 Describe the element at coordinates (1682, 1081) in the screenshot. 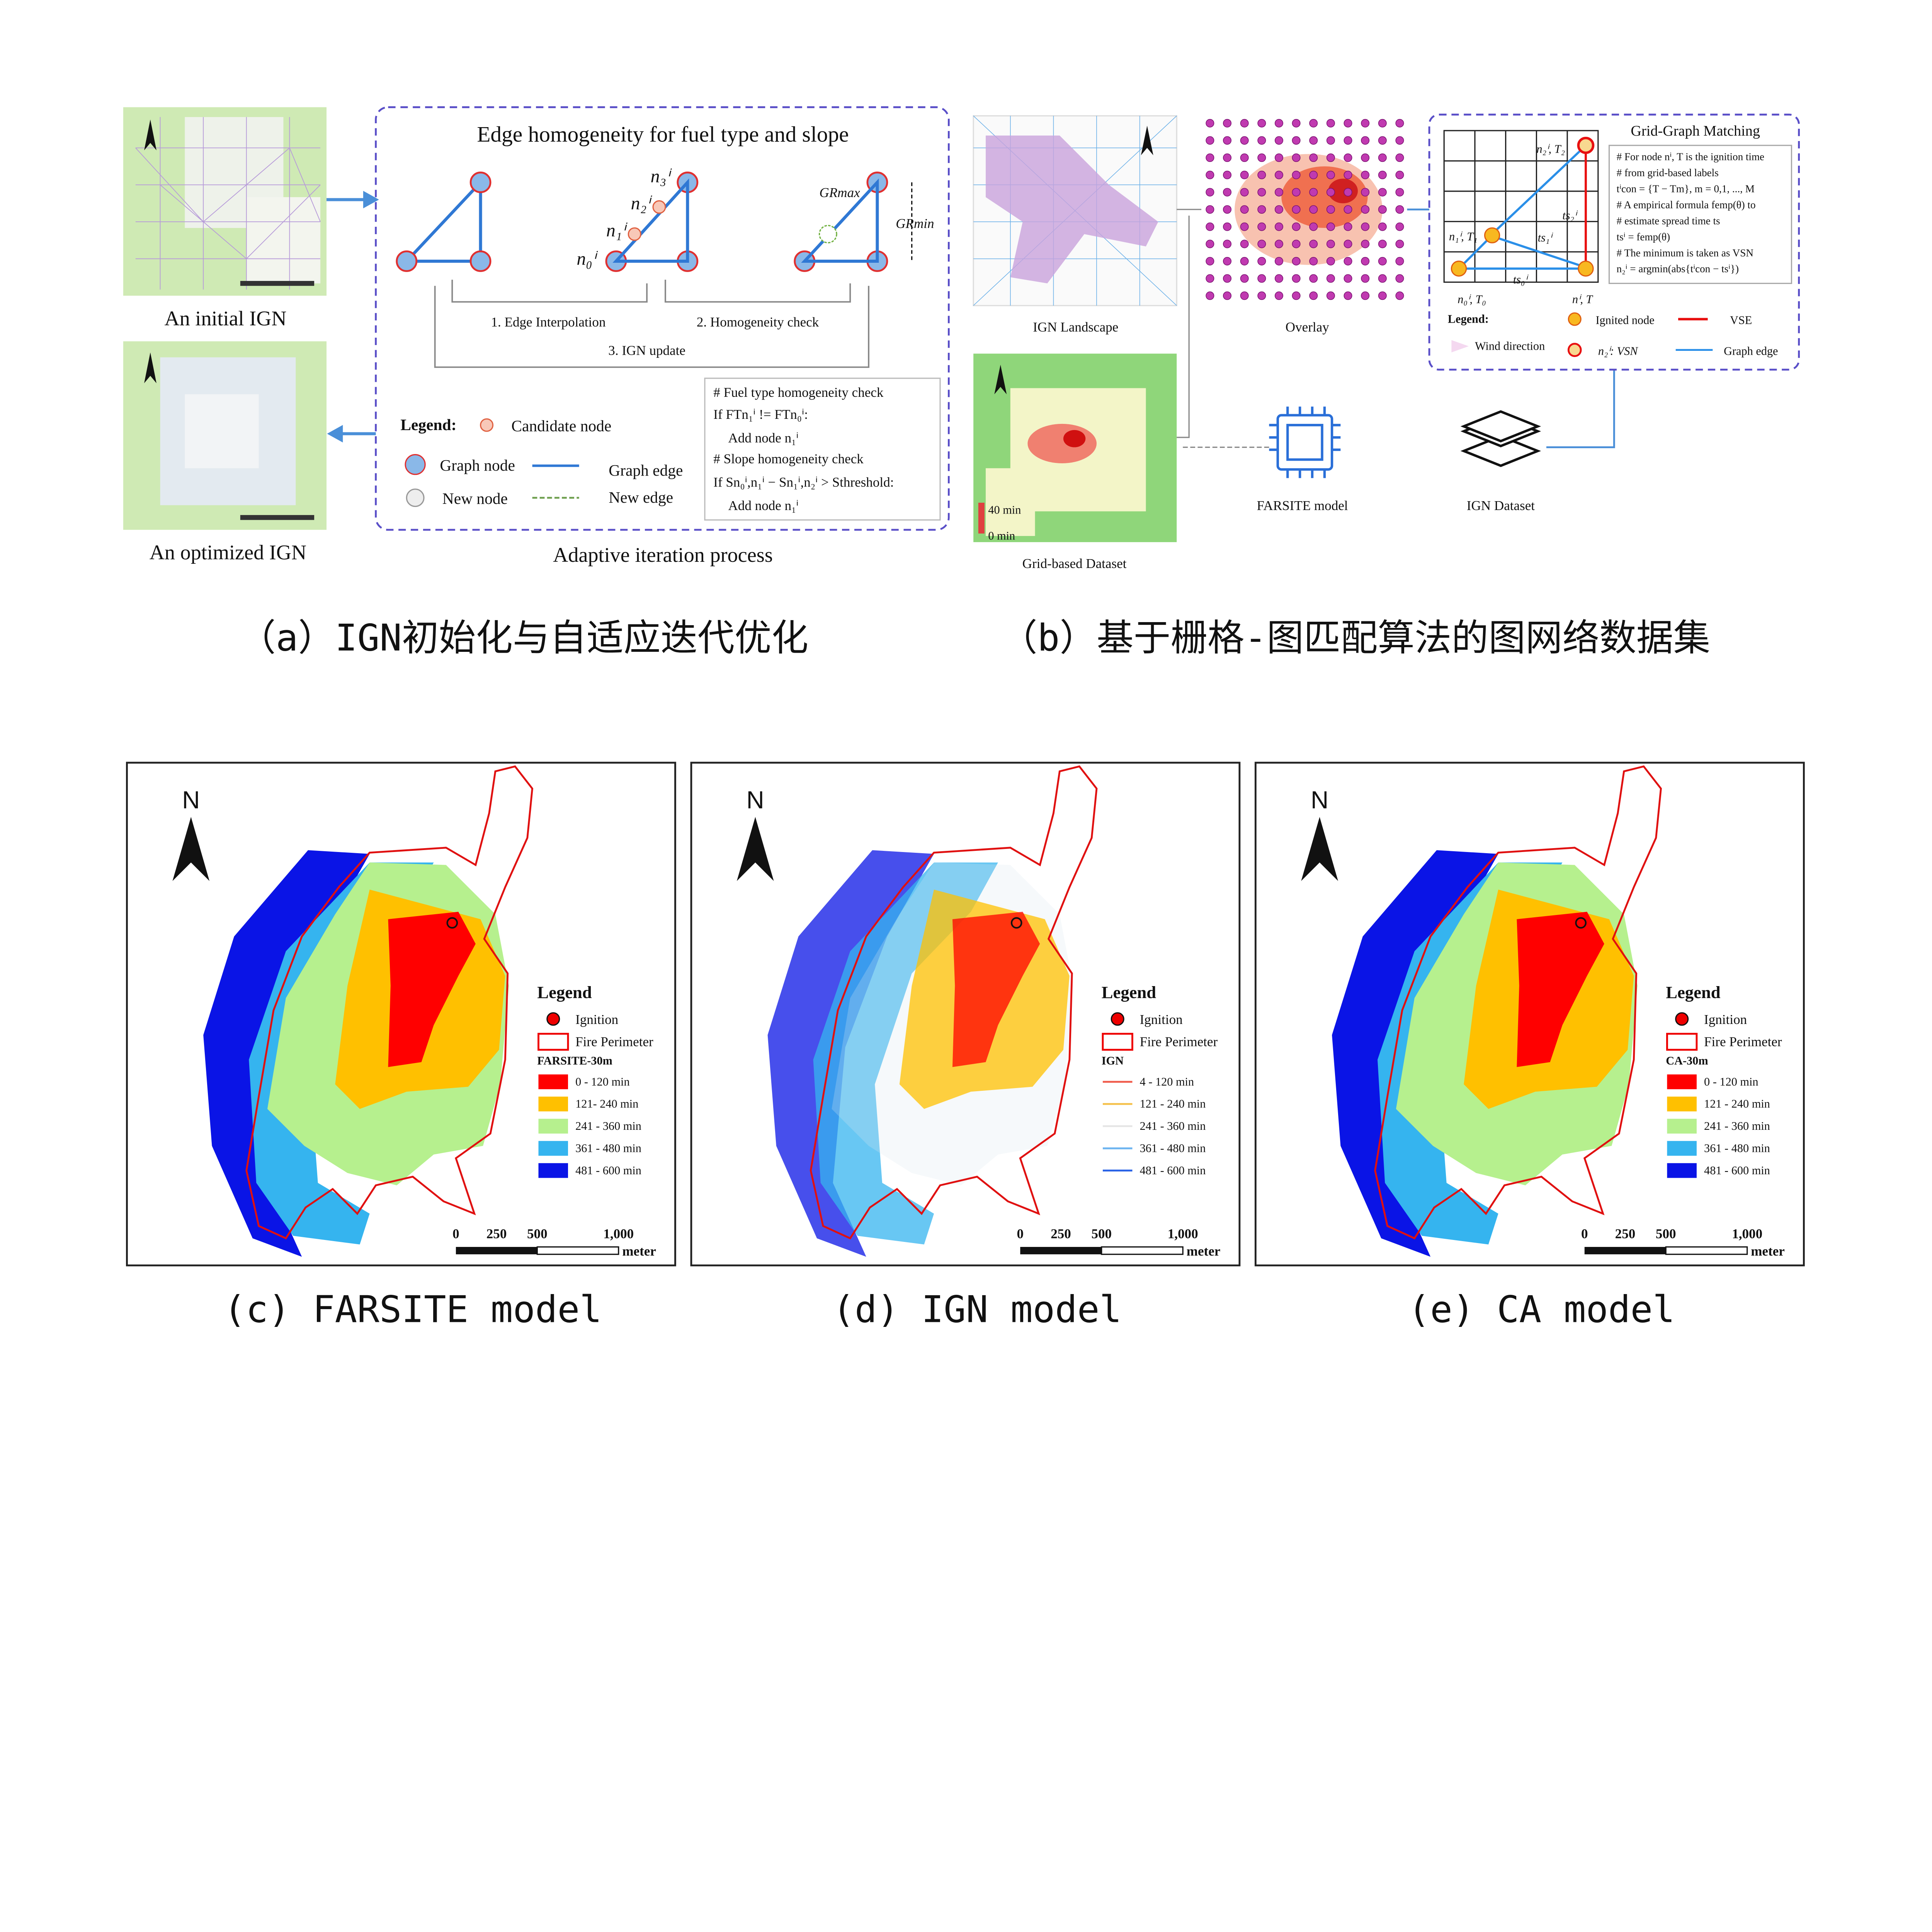

I see `legend-swatch` at that location.